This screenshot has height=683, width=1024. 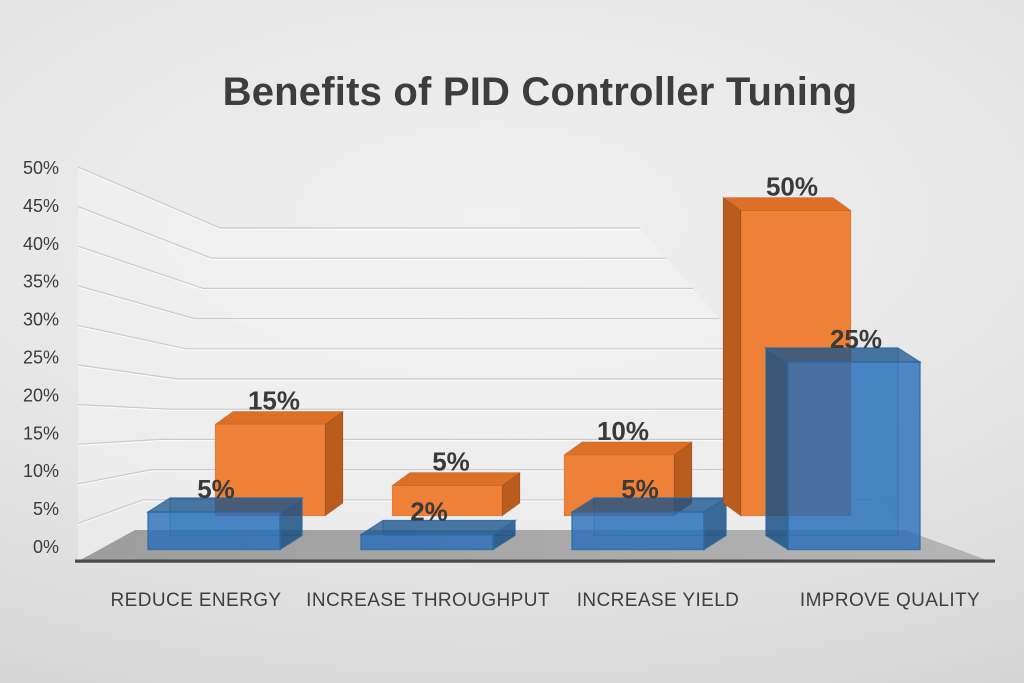 I want to click on data-label-orange-back-series-improve-quality: 50%, so click(x=792, y=187).